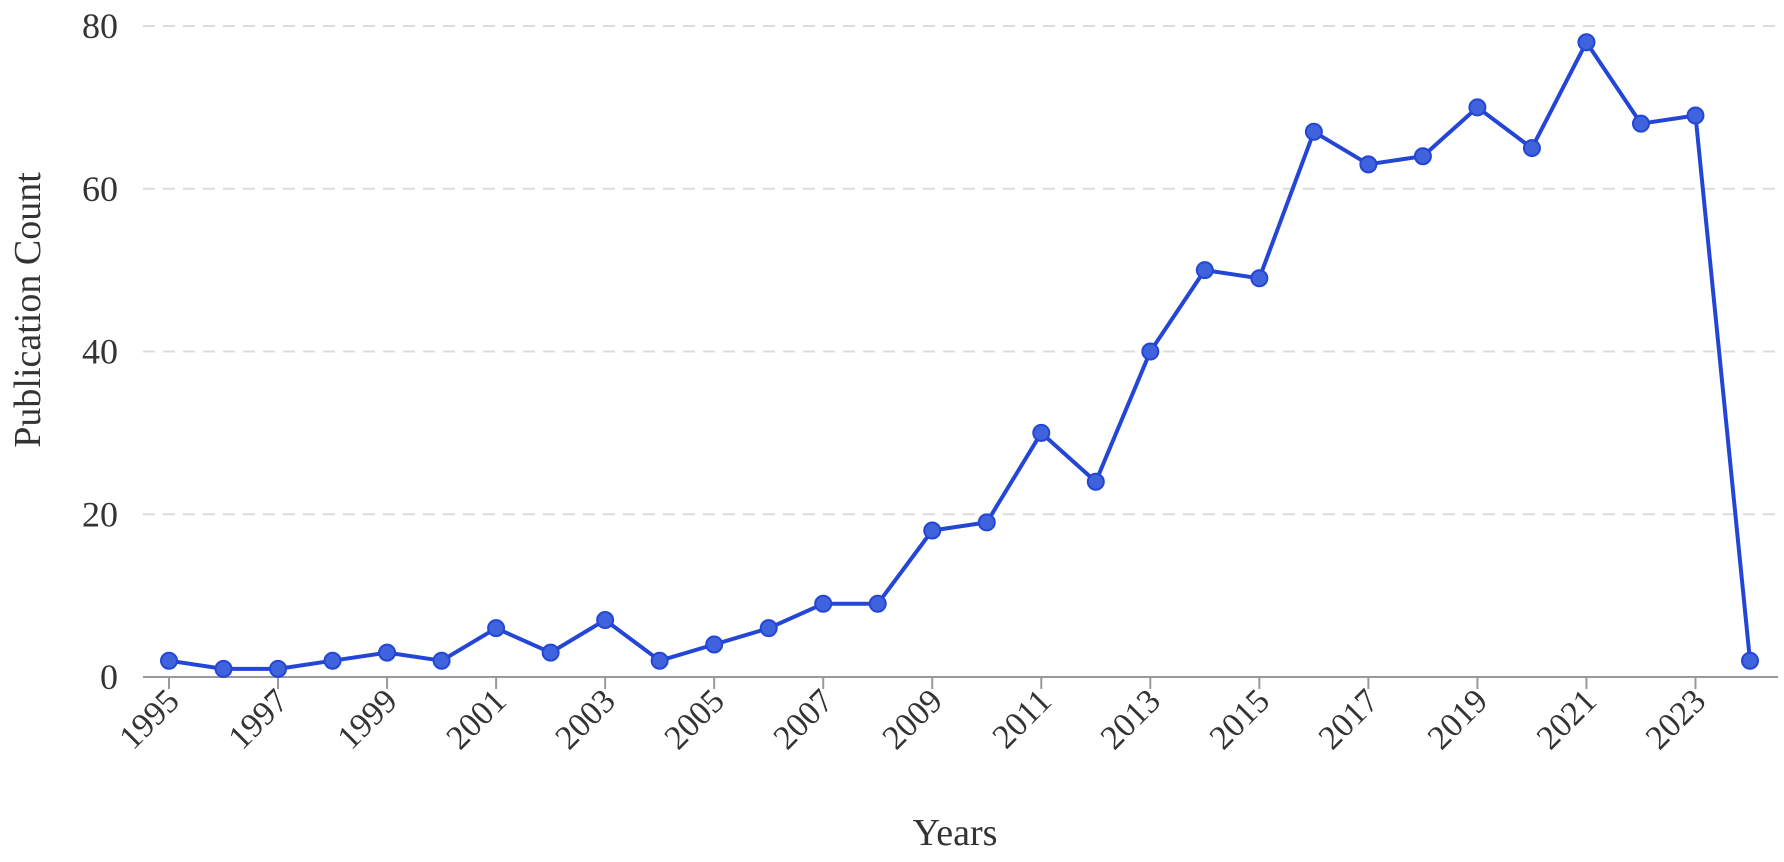 The height and width of the screenshot is (862, 1784). What do you see at coordinates (1022, 718) in the screenshot?
I see `x-tick-label: 2011` at bounding box center [1022, 718].